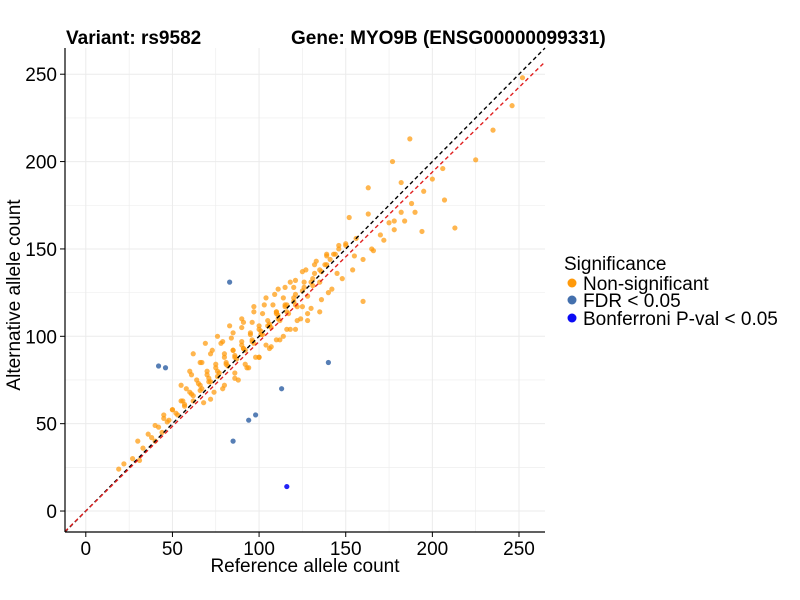 Image resolution: width=800 pixels, height=600 pixels. Describe the element at coordinates (433, 549) in the screenshot. I see `x-tick-label: 200` at that location.